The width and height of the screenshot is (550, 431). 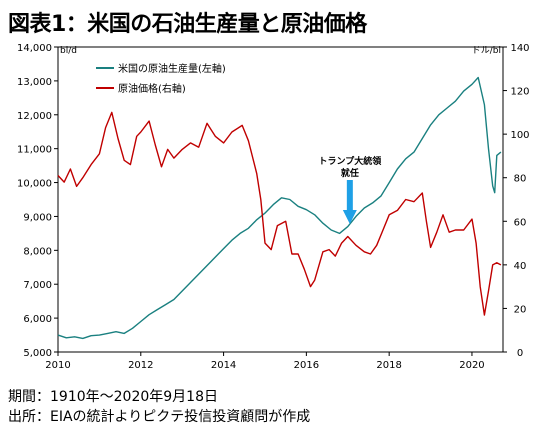 I want to click on x-tick-label: 2010, so click(x=57, y=365).